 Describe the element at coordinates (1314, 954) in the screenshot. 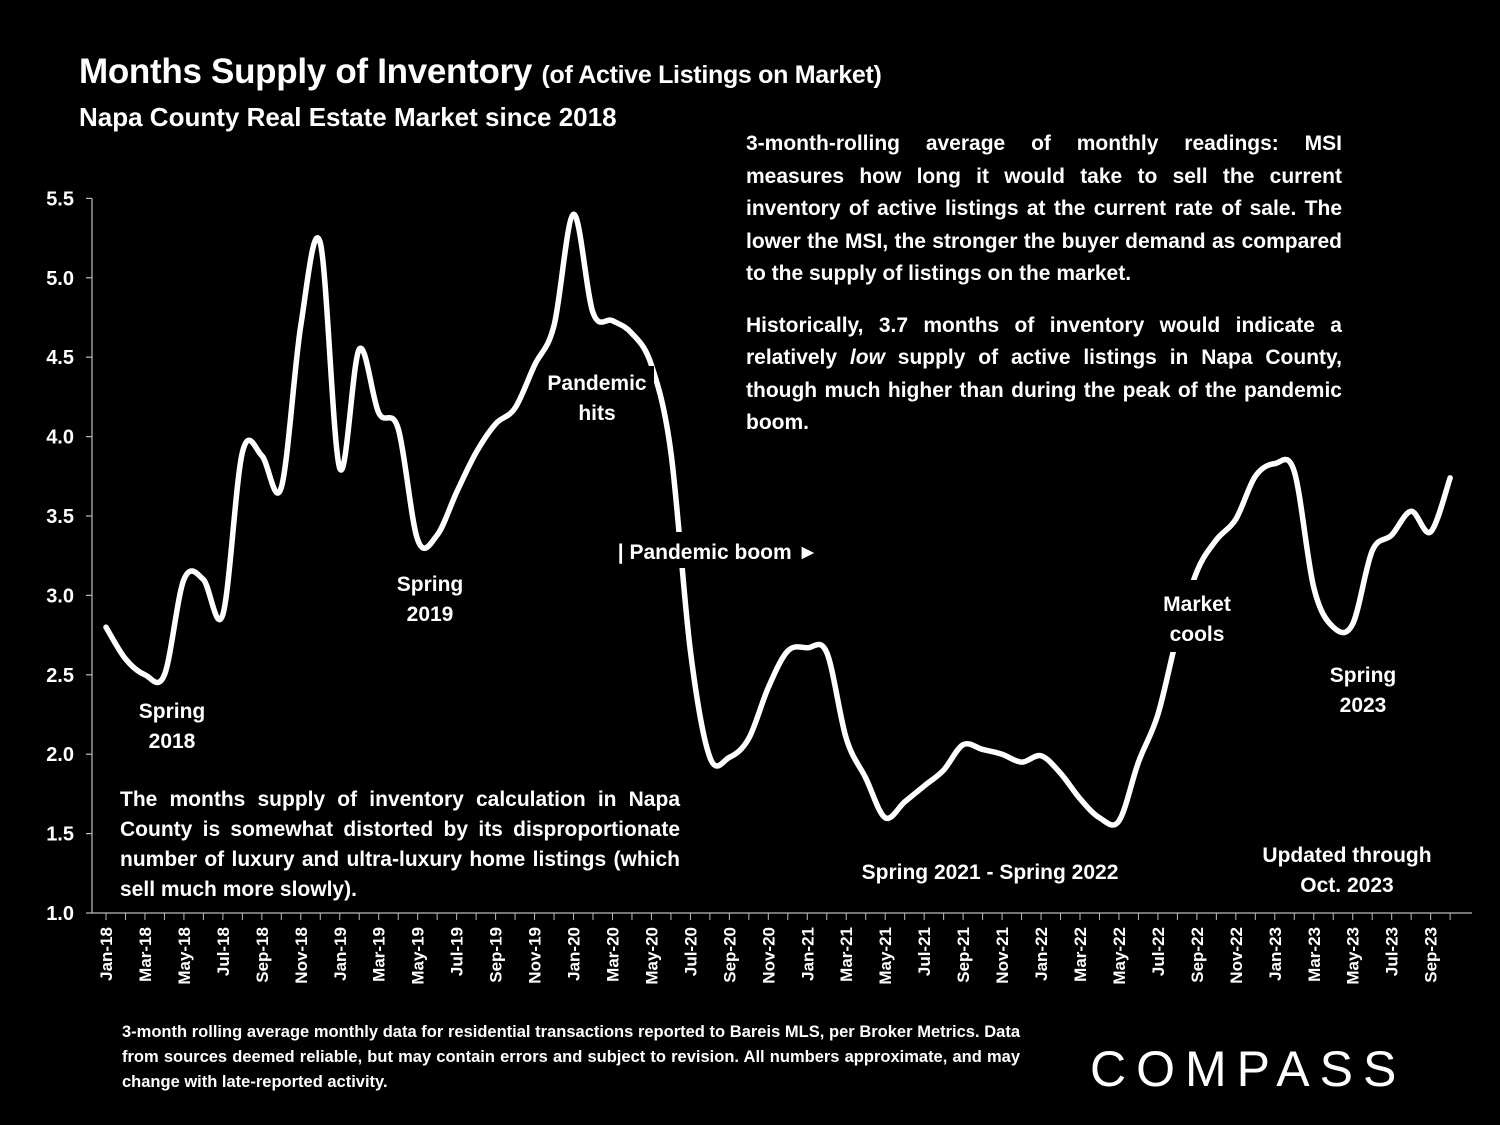

I see `x-tick-label: Mar-23` at that location.